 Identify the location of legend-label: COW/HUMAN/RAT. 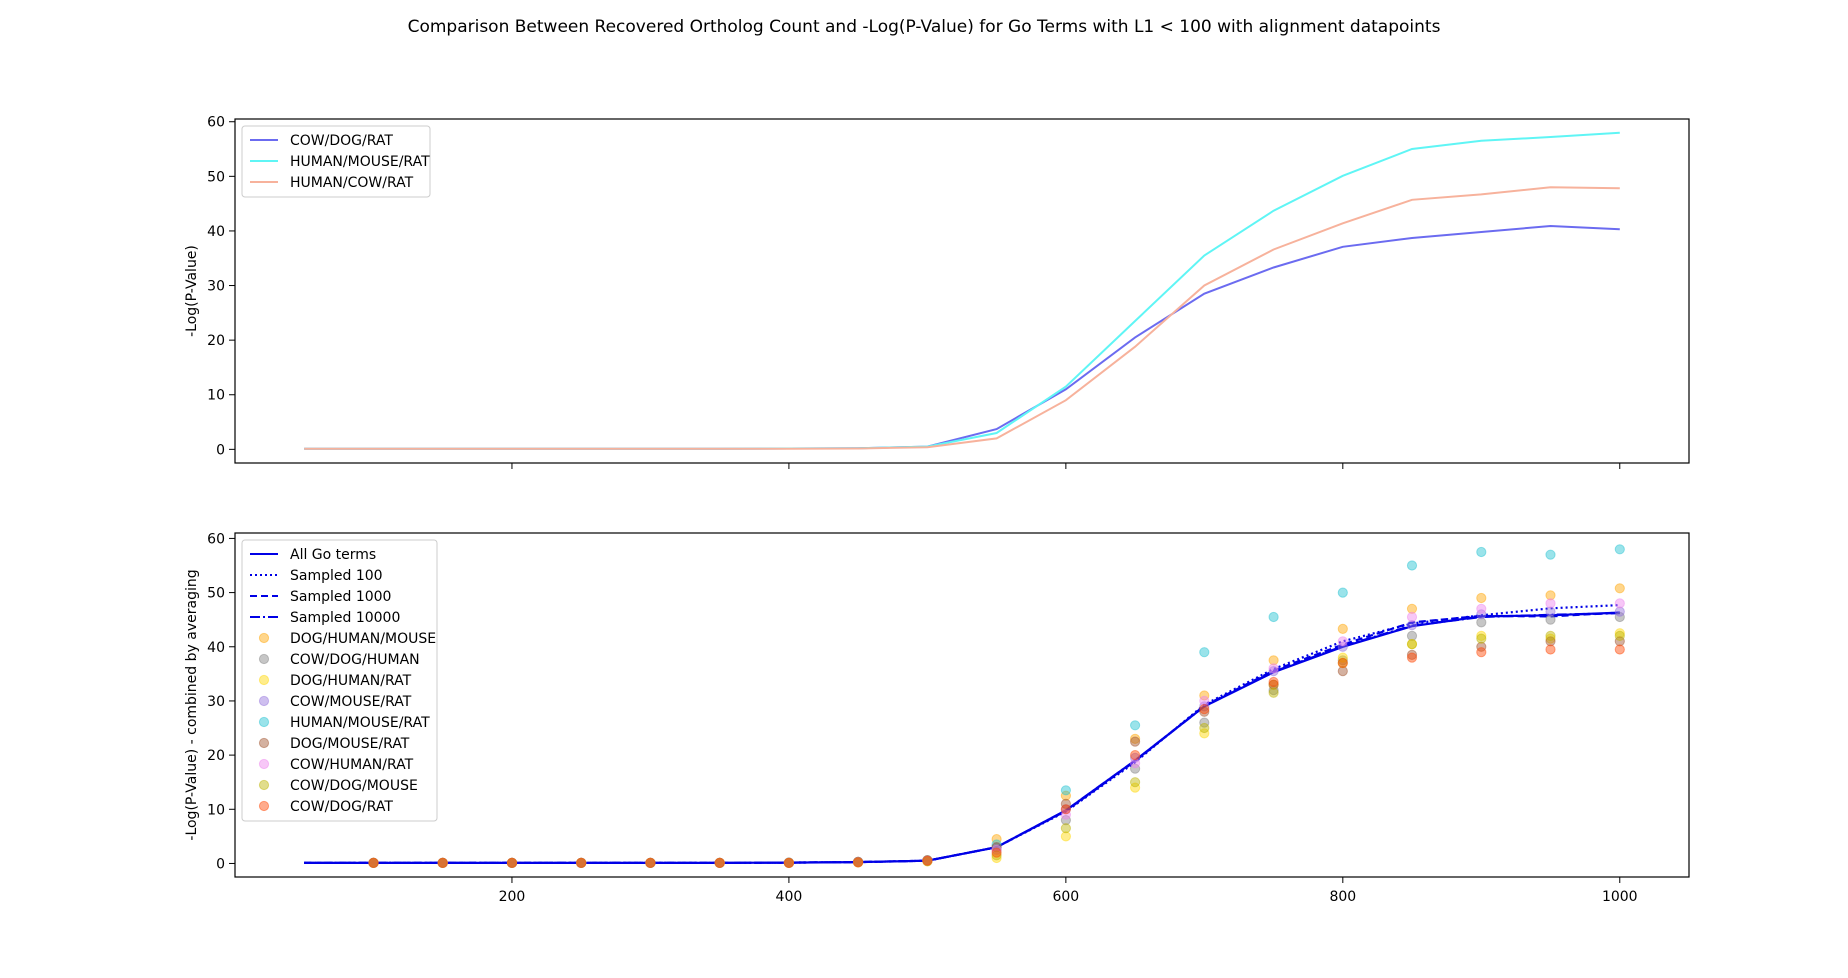
(352, 765).